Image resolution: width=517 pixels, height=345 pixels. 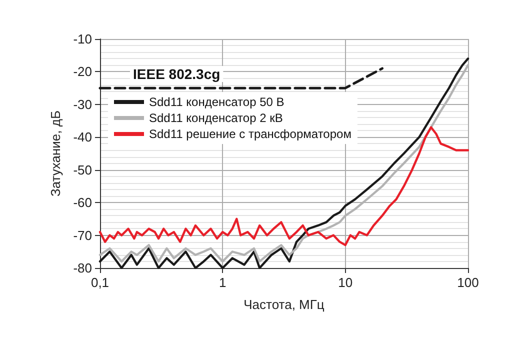 What do you see at coordinates (284, 304) in the screenshot?
I see `x-axis-title: Частота, МГц` at bounding box center [284, 304].